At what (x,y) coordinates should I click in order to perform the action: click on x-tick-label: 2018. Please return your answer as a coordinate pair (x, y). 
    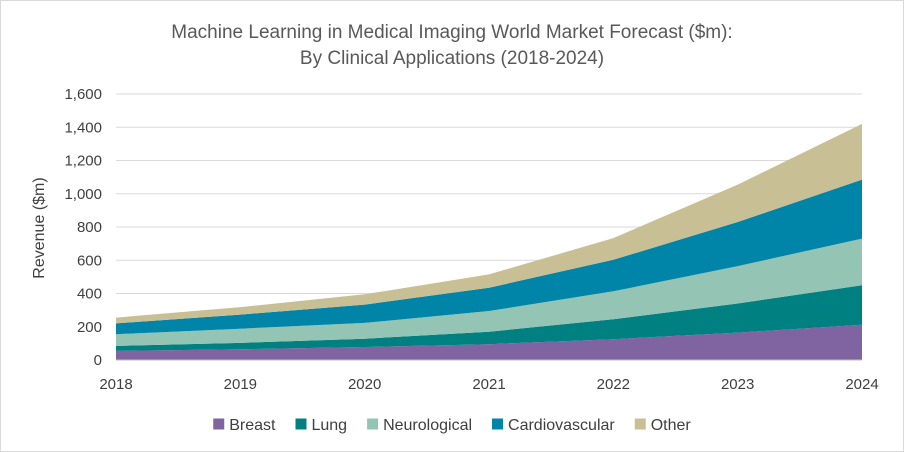
    Looking at the image, I should click on (115, 384).